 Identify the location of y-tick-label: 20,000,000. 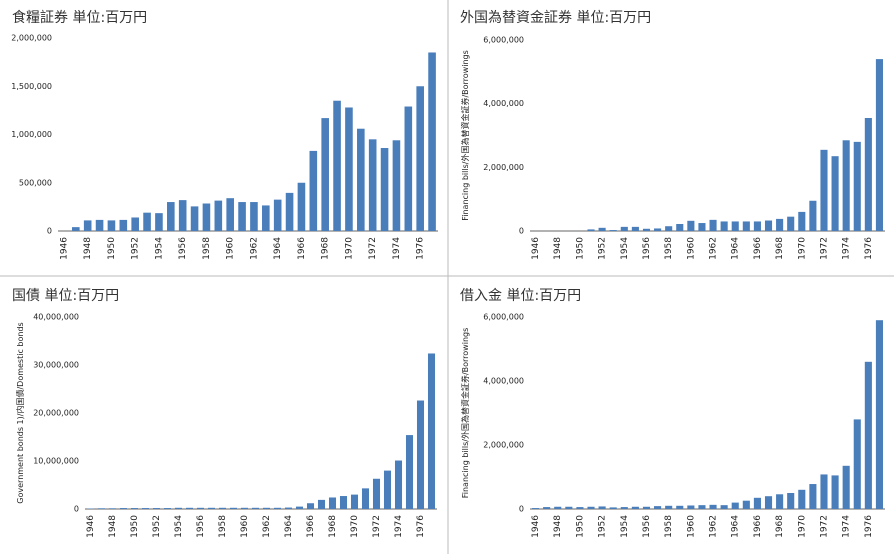
(56, 413).